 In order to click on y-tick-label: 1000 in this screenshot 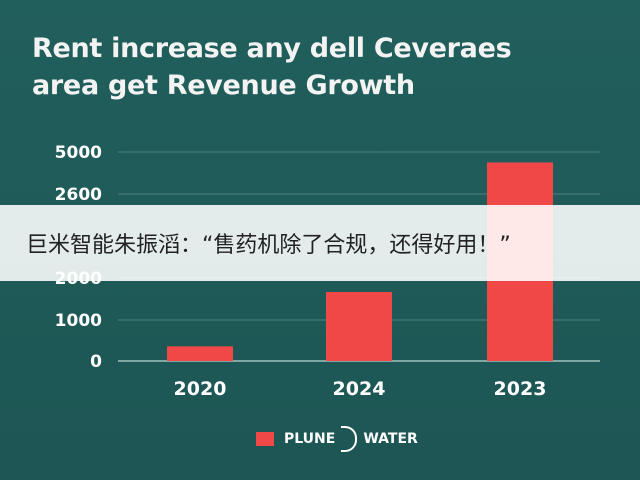, I will do `click(78, 321)`.